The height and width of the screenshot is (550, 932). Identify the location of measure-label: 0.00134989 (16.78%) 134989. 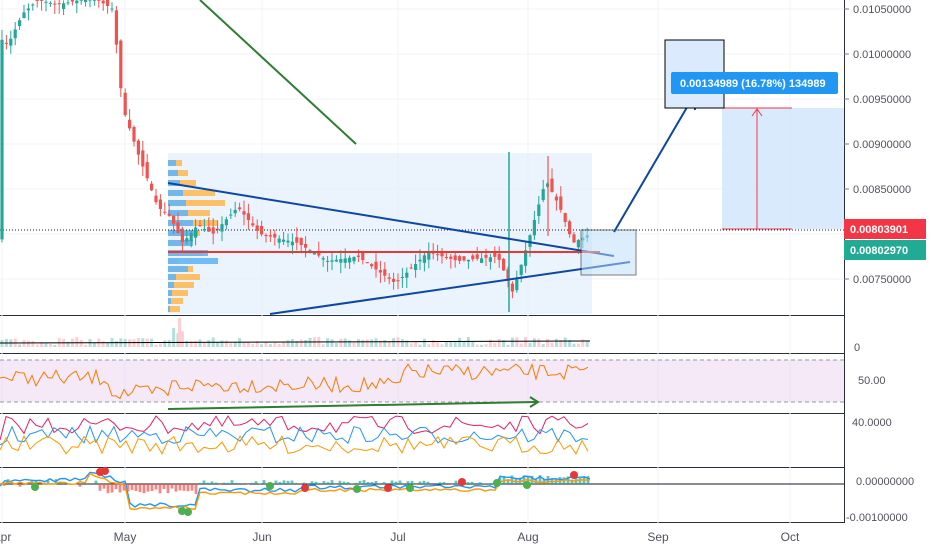
(753, 84).